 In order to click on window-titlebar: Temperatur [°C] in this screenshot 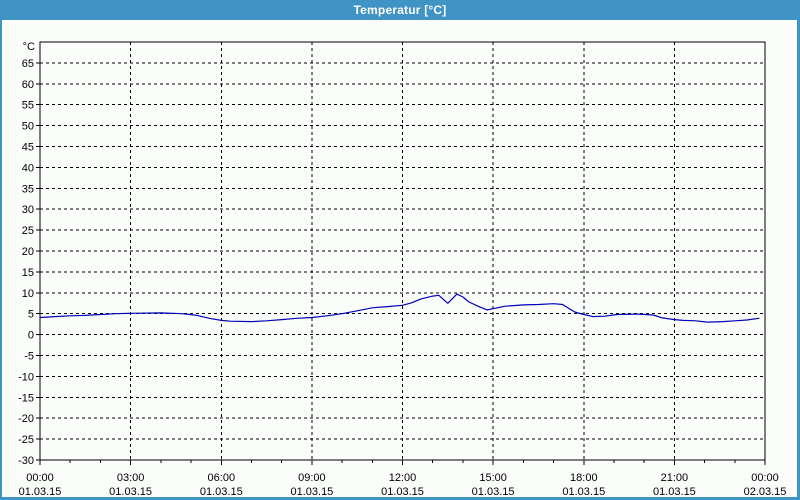, I will do `click(400, 10)`.